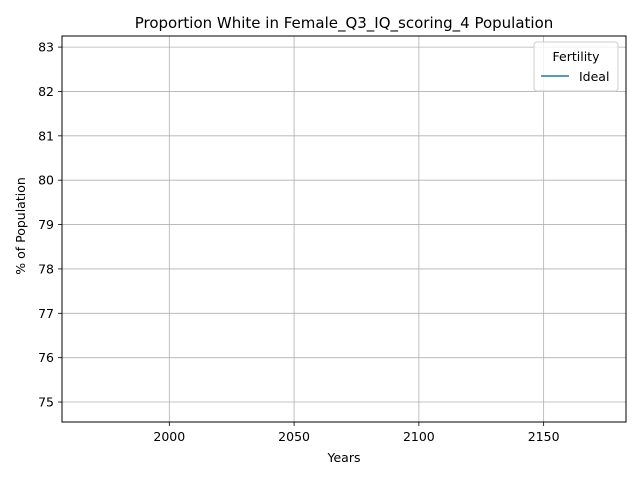 The image size is (640, 484). Describe the element at coordinates (344, 457) in the screenshot. I see `x-axis-label: Years` at that location.